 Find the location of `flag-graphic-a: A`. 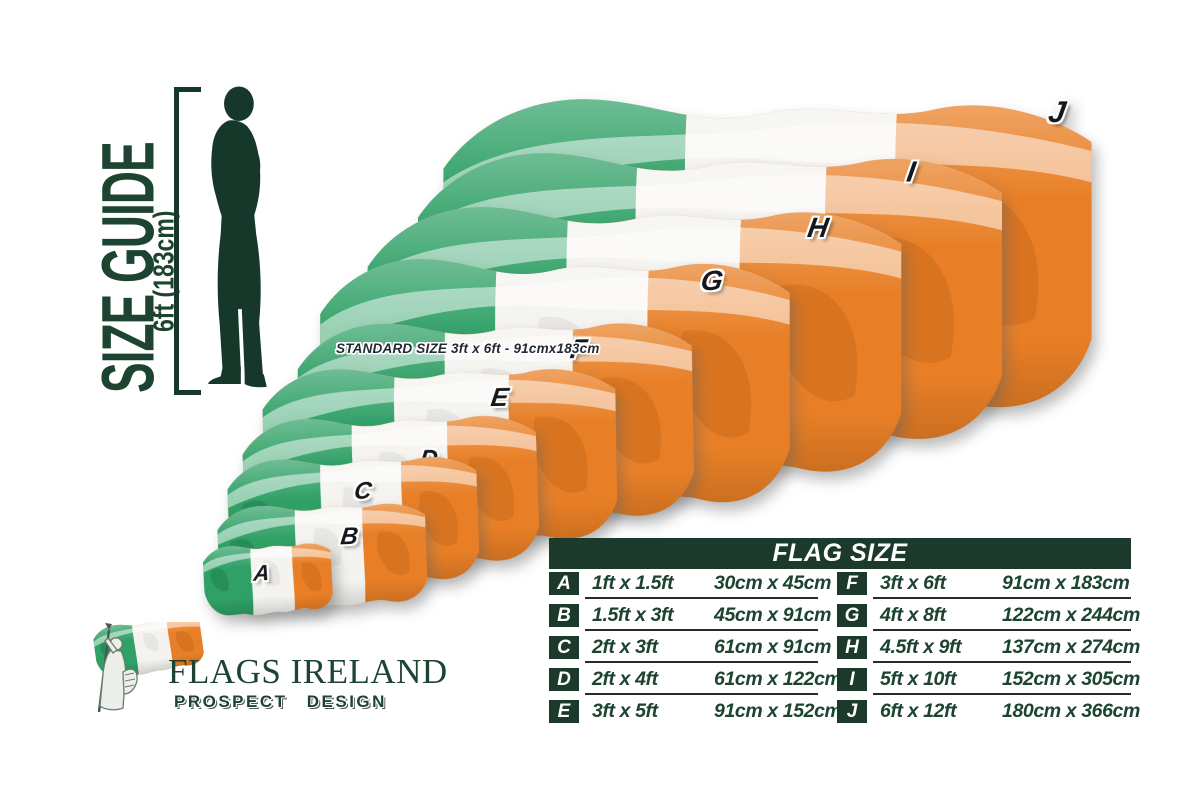

flag-graphic-a: A is located at coordinates (268, 581).